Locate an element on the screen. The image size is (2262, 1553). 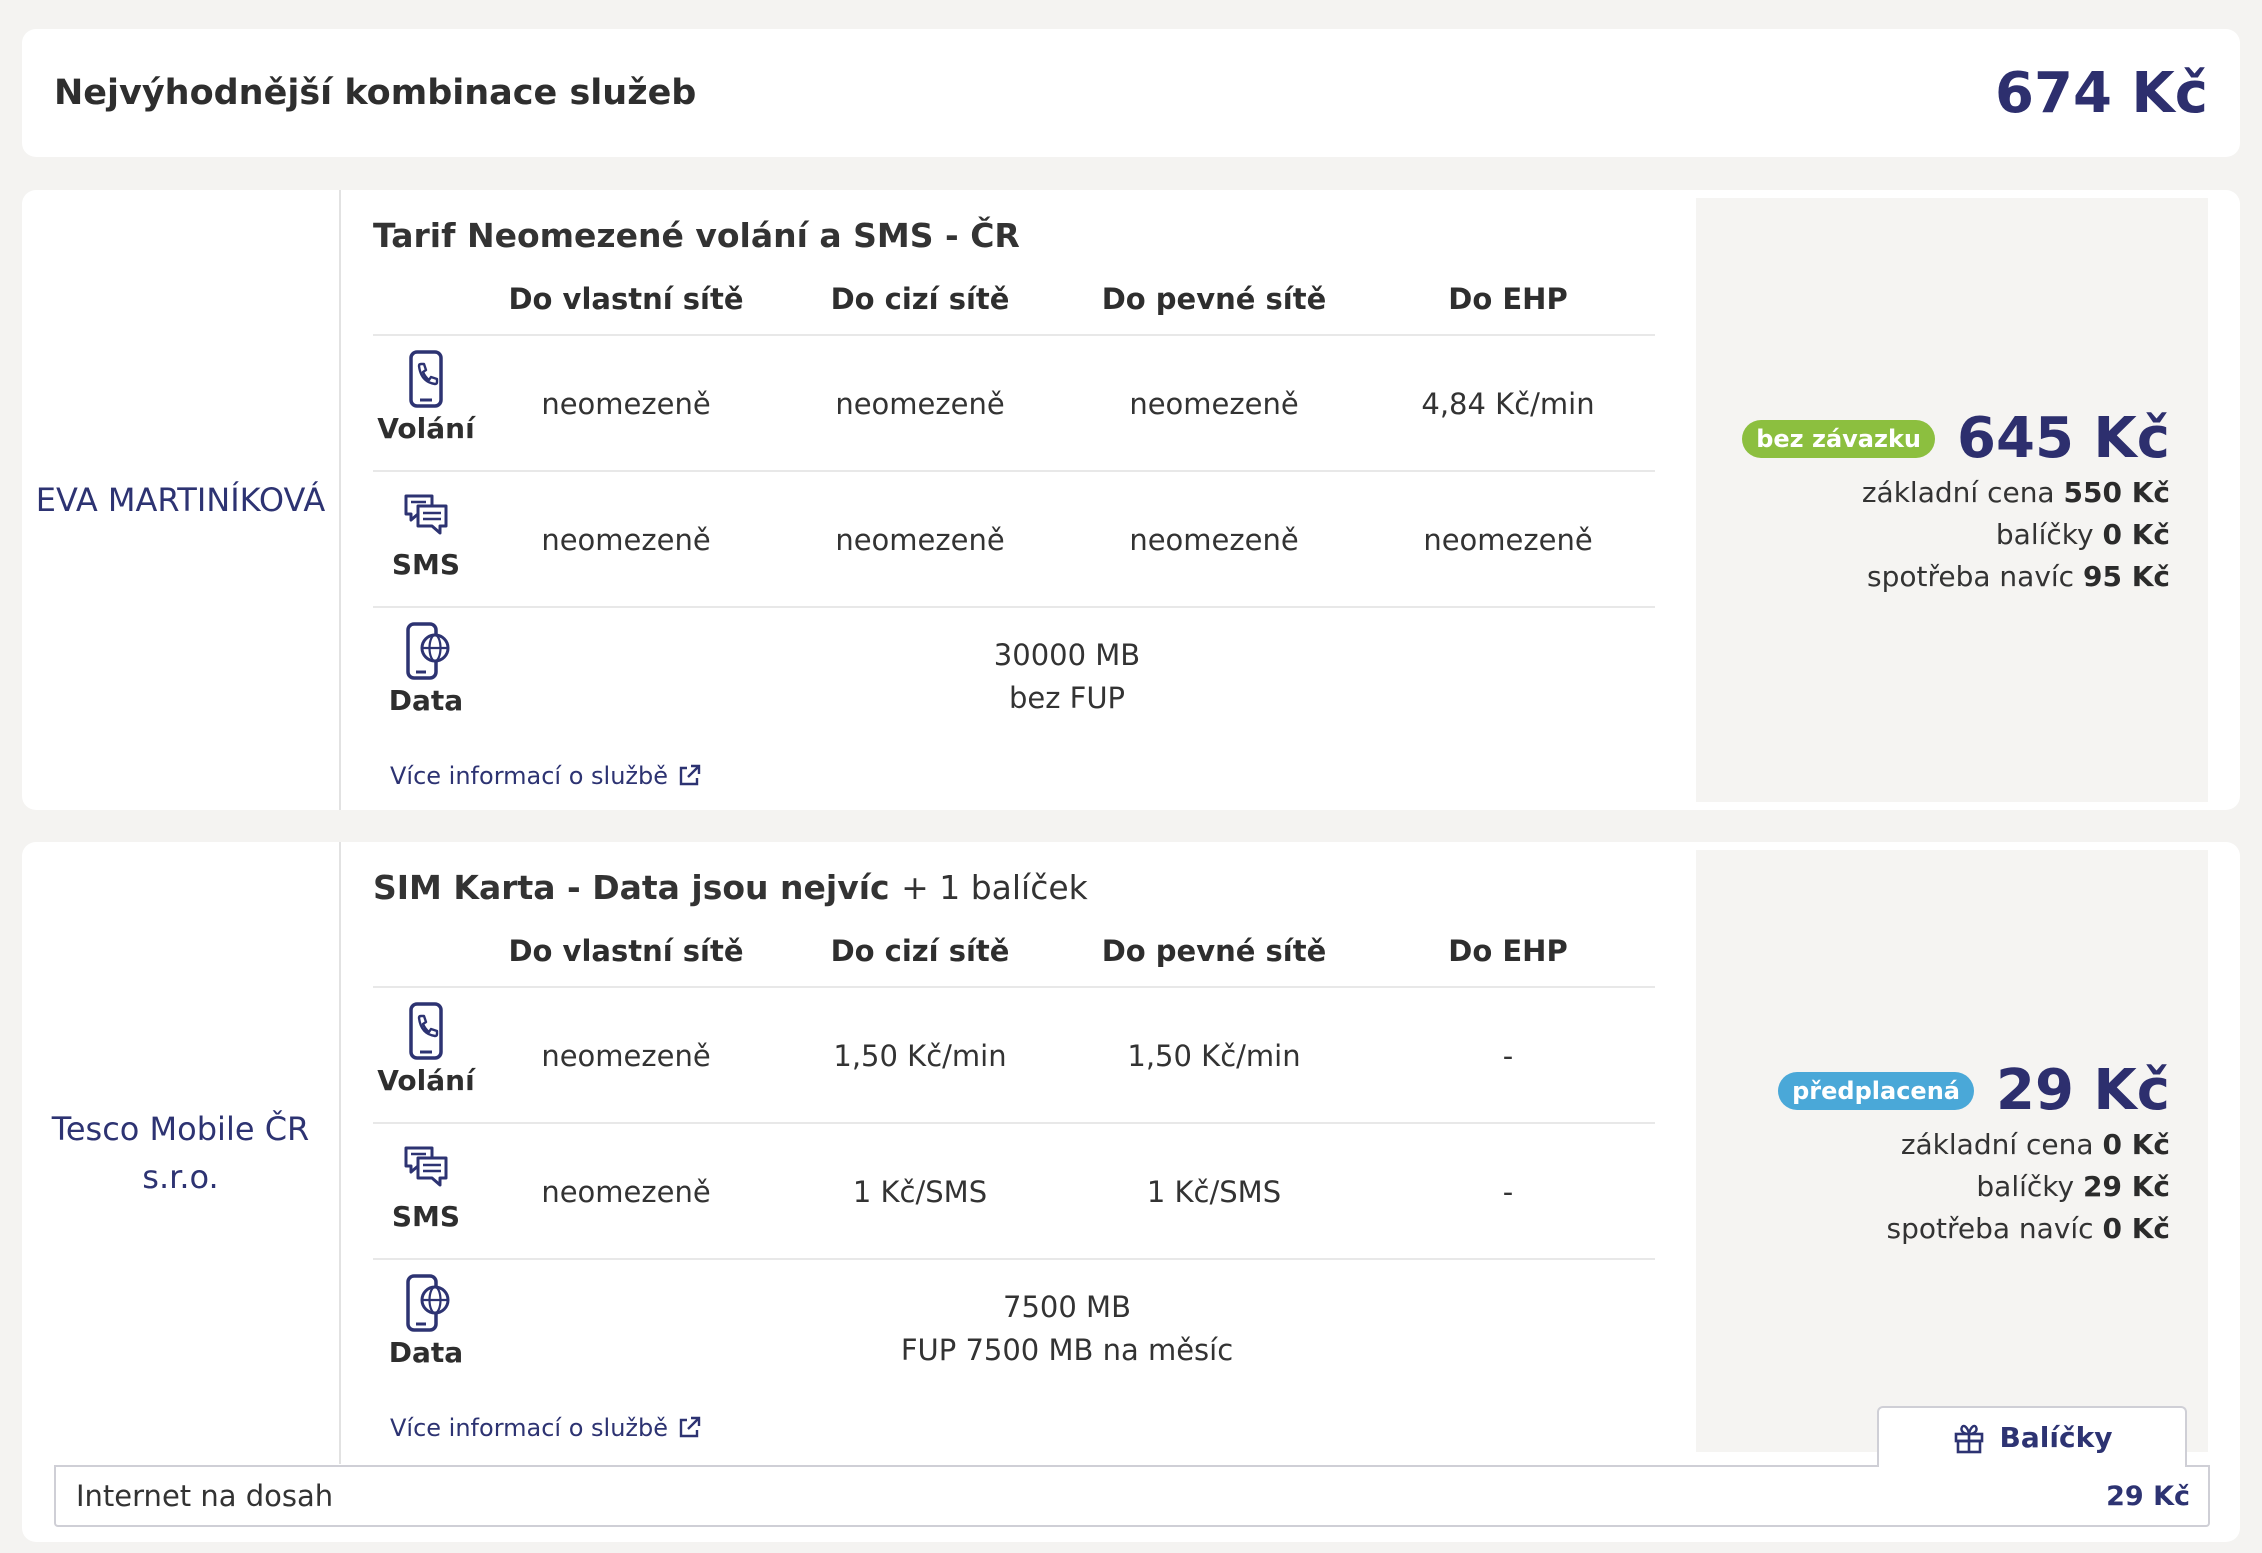
calls-other-network: 1,50 Kč/min is located at coordinates (920, 1056).